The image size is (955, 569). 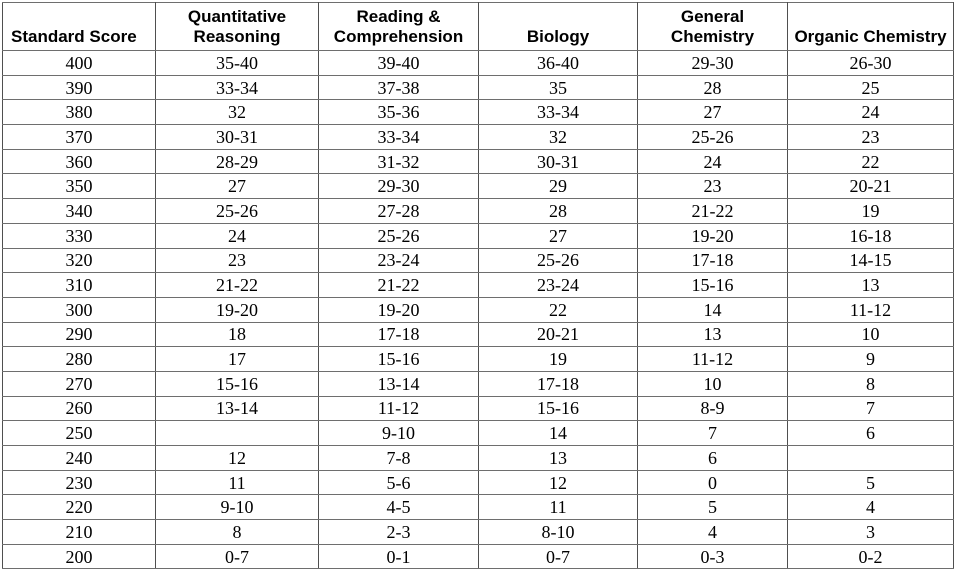 What do you see at coordinates (712, 235) in the screenshot?
I see `raw-score-cell: 19-20` at bounding box center [712, 235].